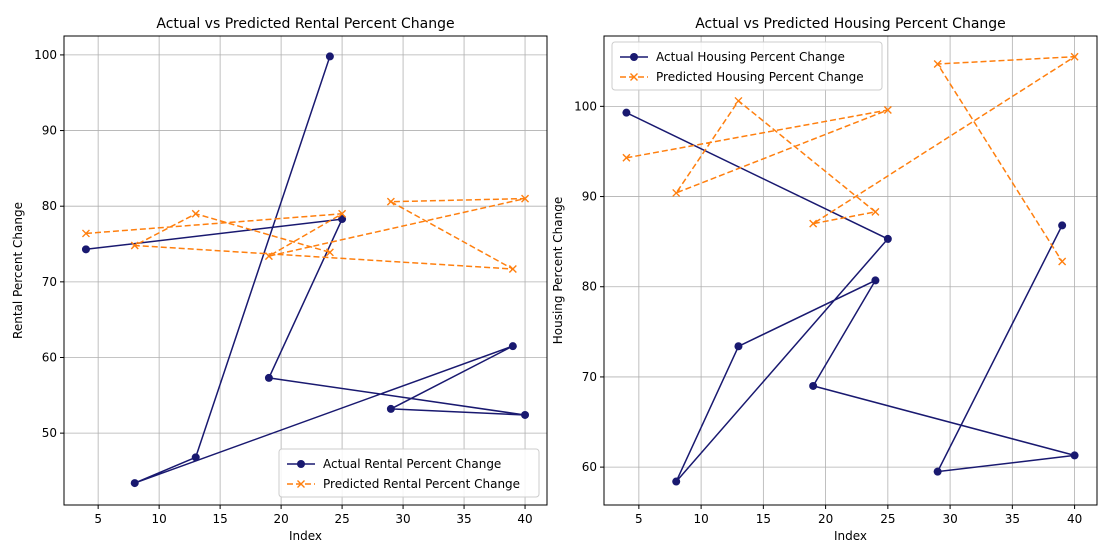 This screenshot has width=1109, height=543. Describe the element at coordinates (49, 433) in the screenshot. I see `y-tick-label: 50` at that location.